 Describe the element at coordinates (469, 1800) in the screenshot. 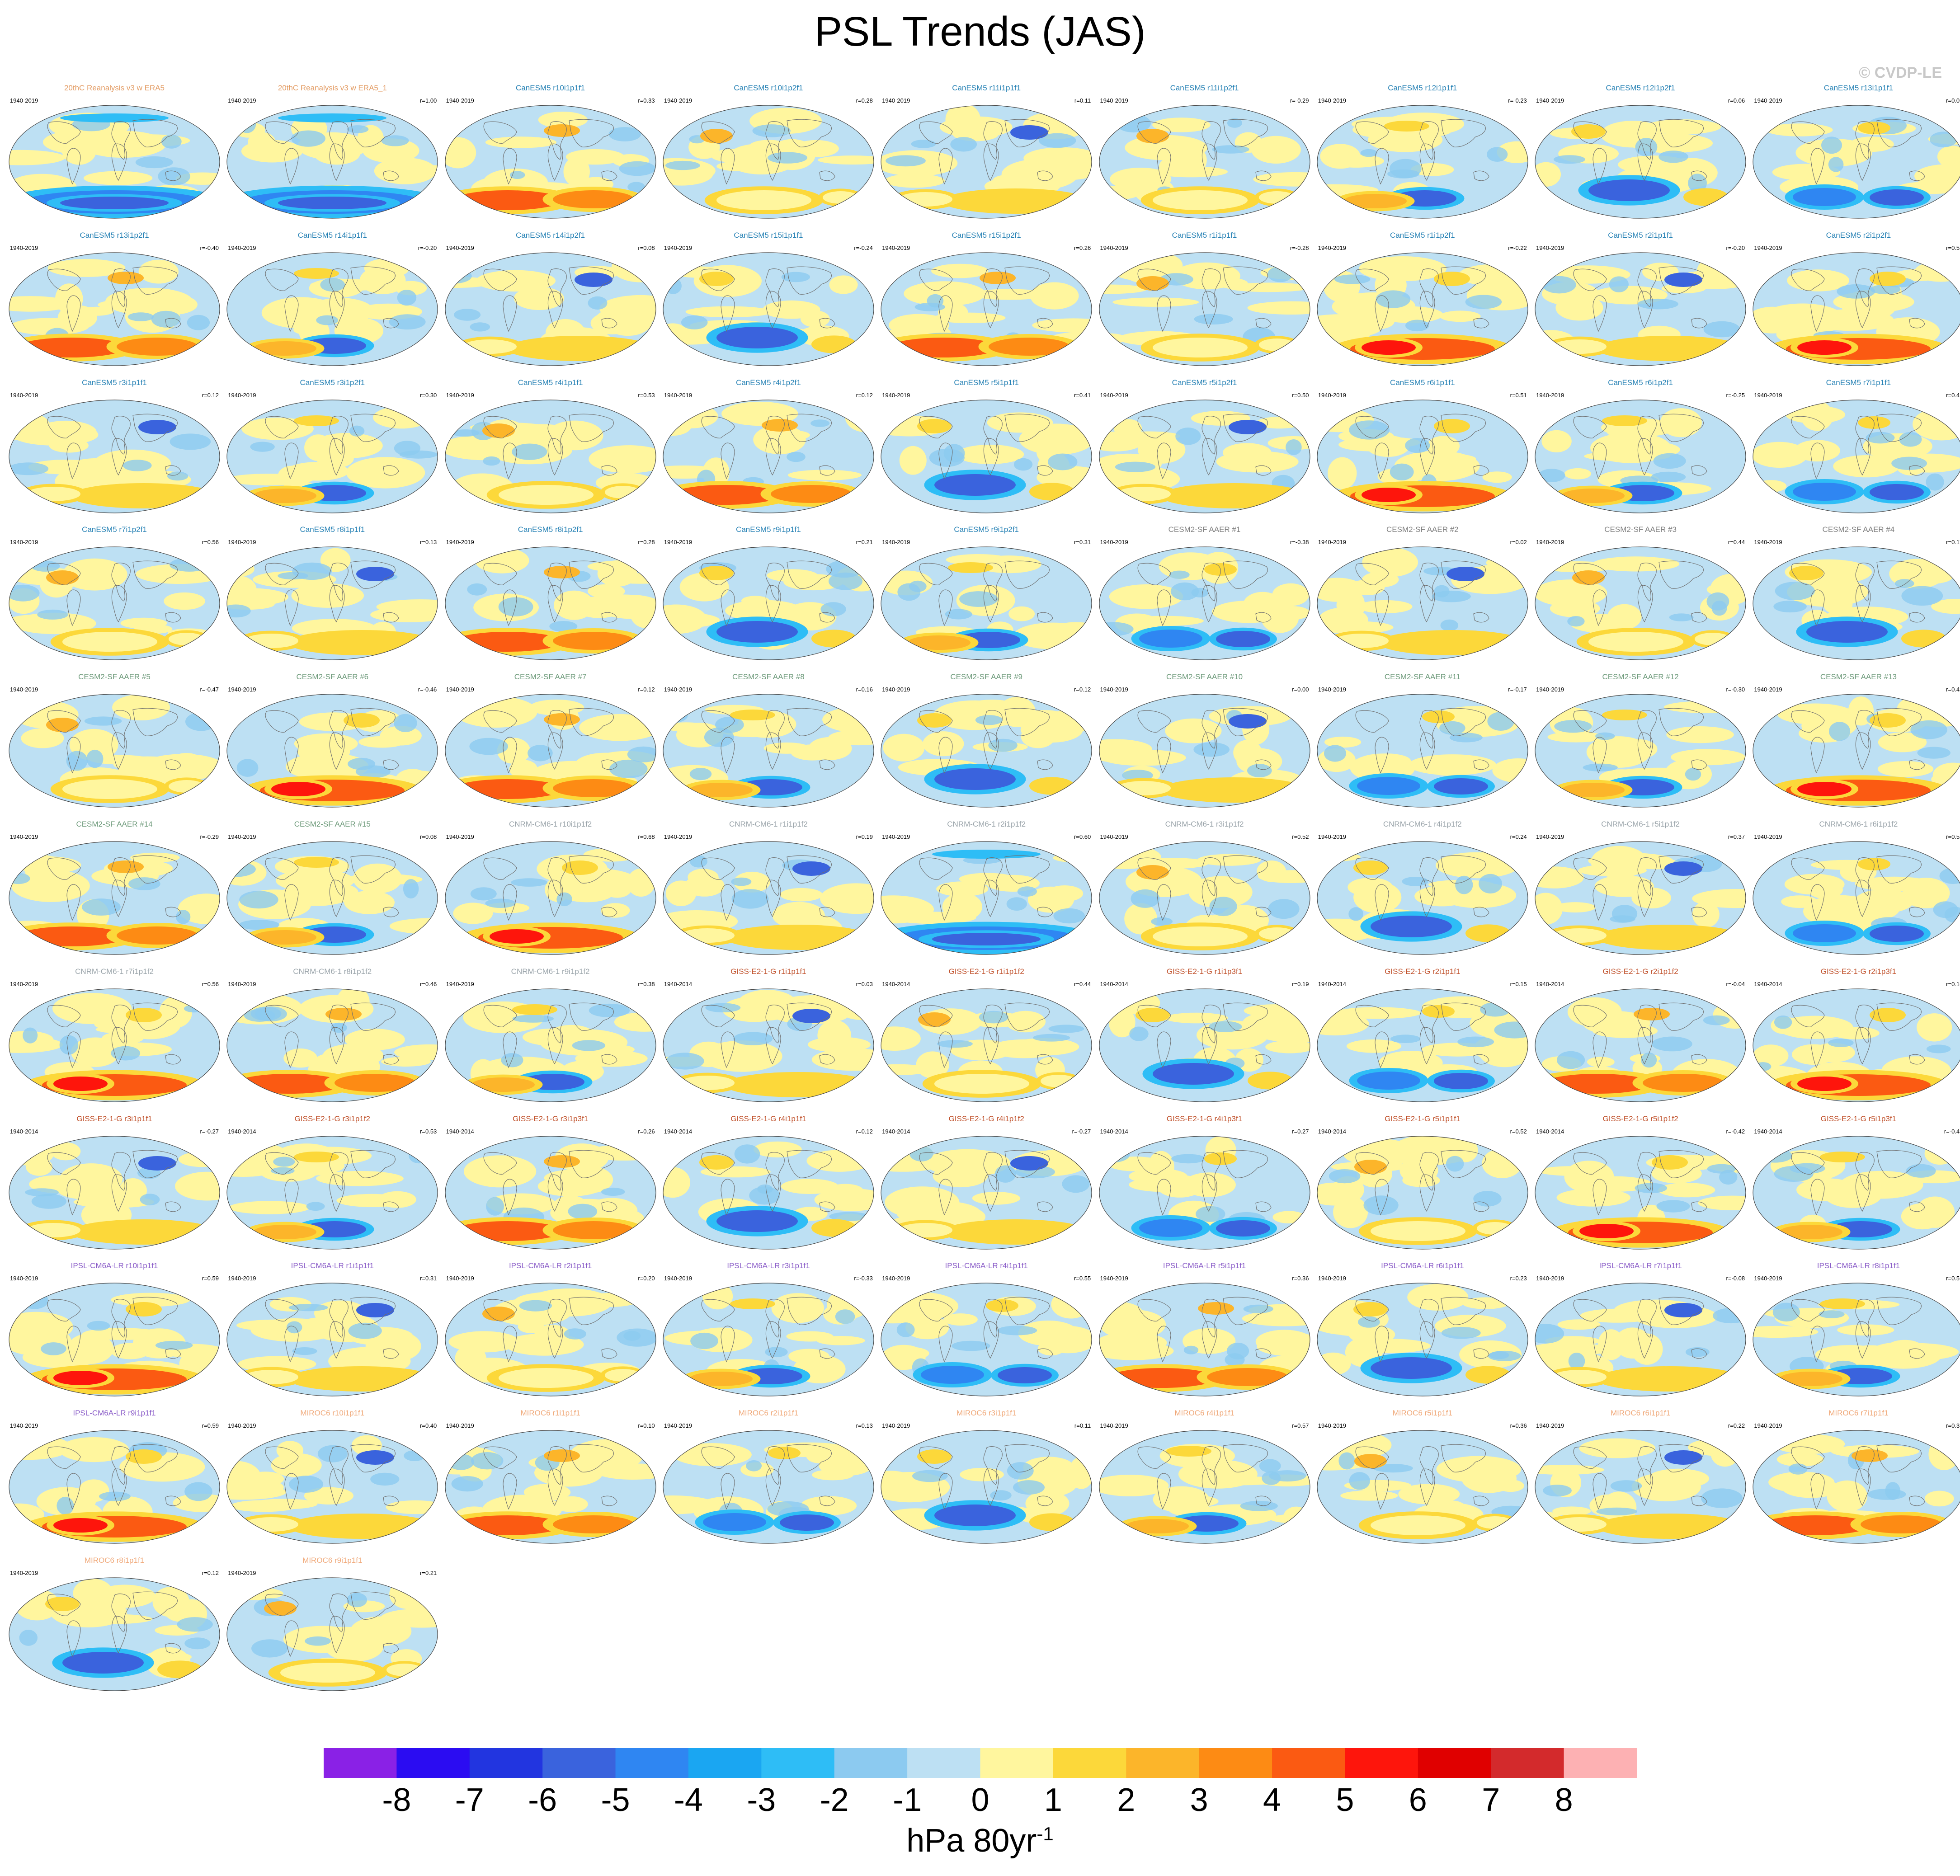

I see `colorbar-tick-label: -7` at that location.